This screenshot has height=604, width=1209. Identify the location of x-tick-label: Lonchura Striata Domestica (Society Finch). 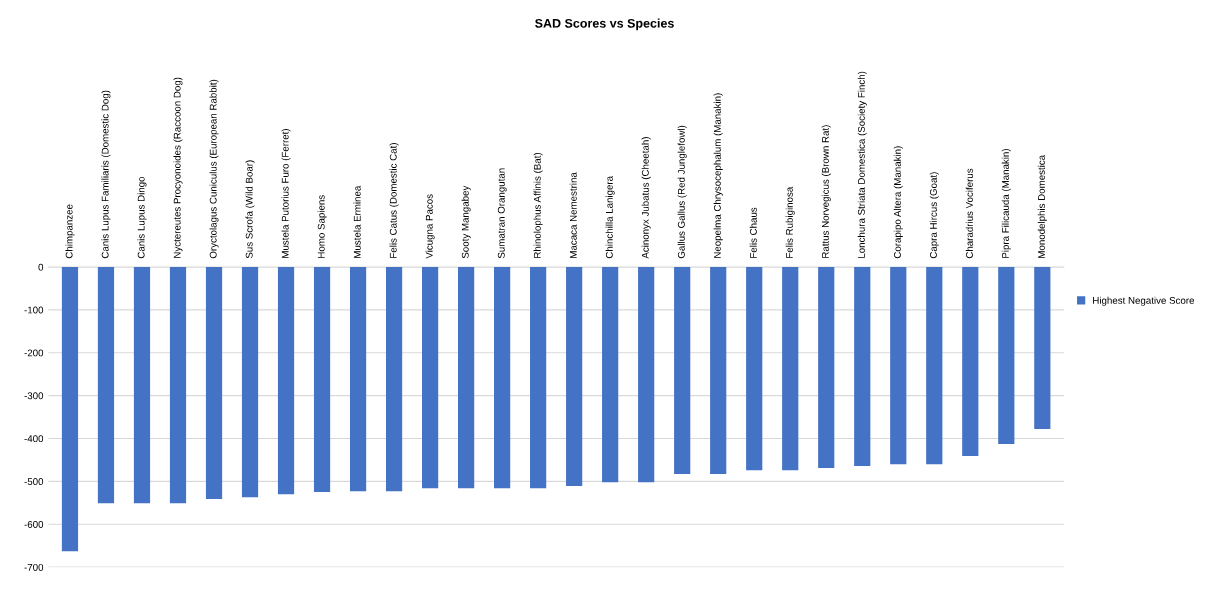
(862, 164).